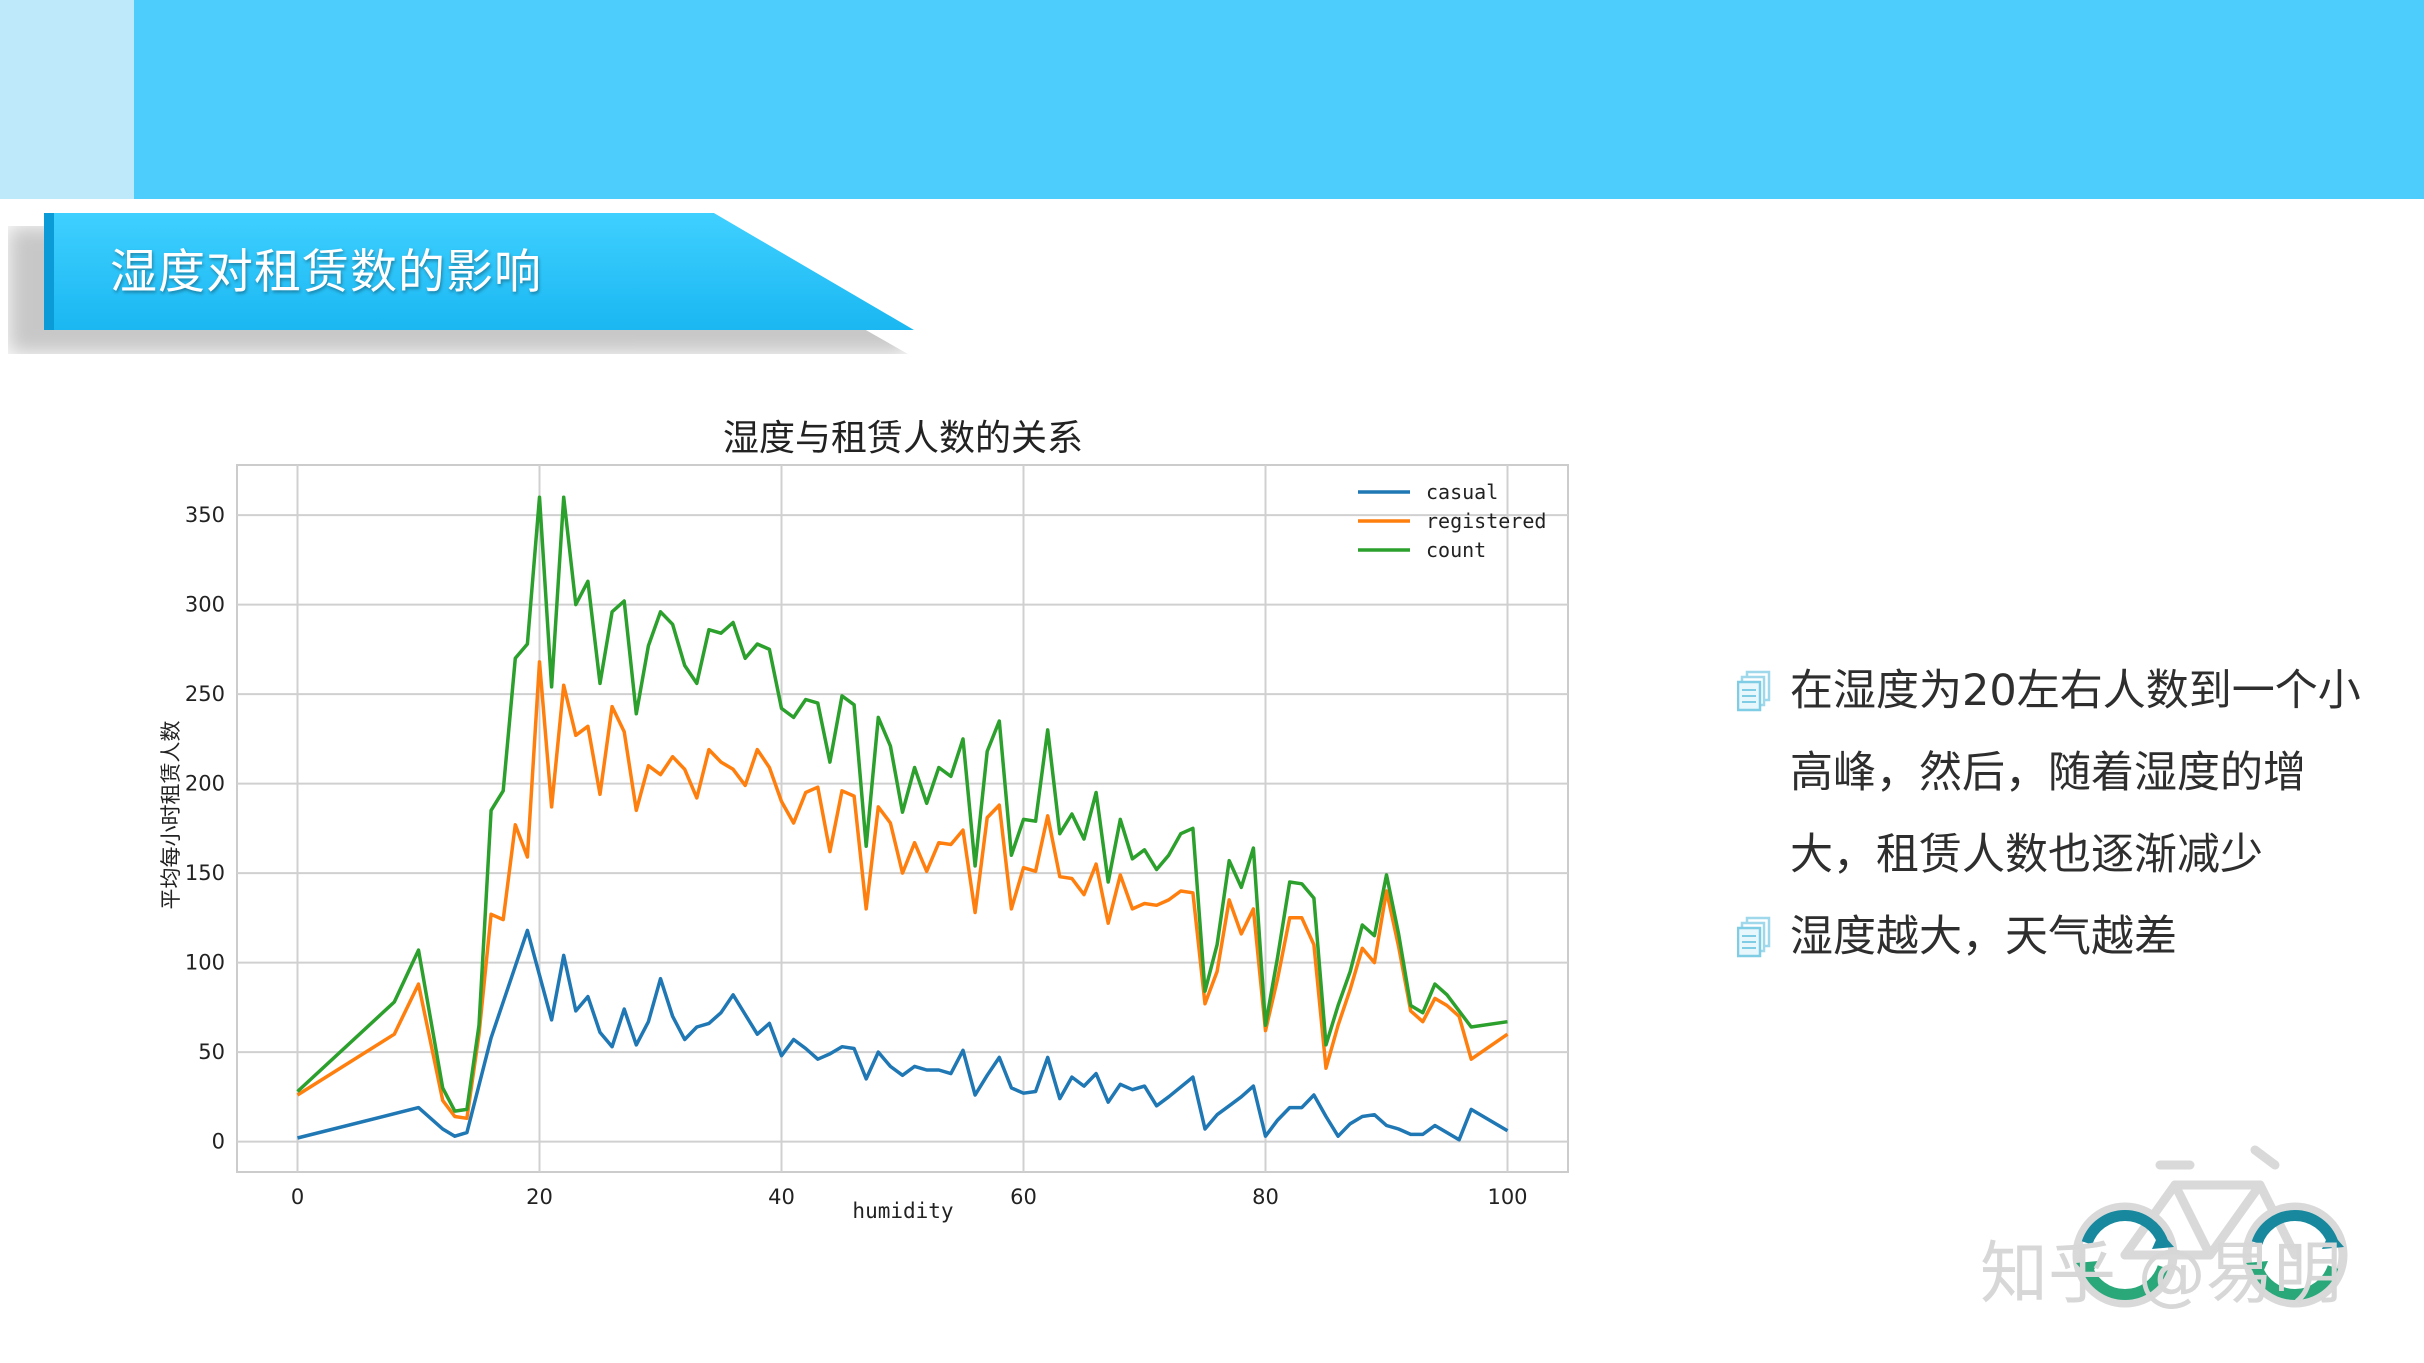  Describe the element at coordinates (205, 963) in the screenshot. I see `y-tick-label: 100` at that location.